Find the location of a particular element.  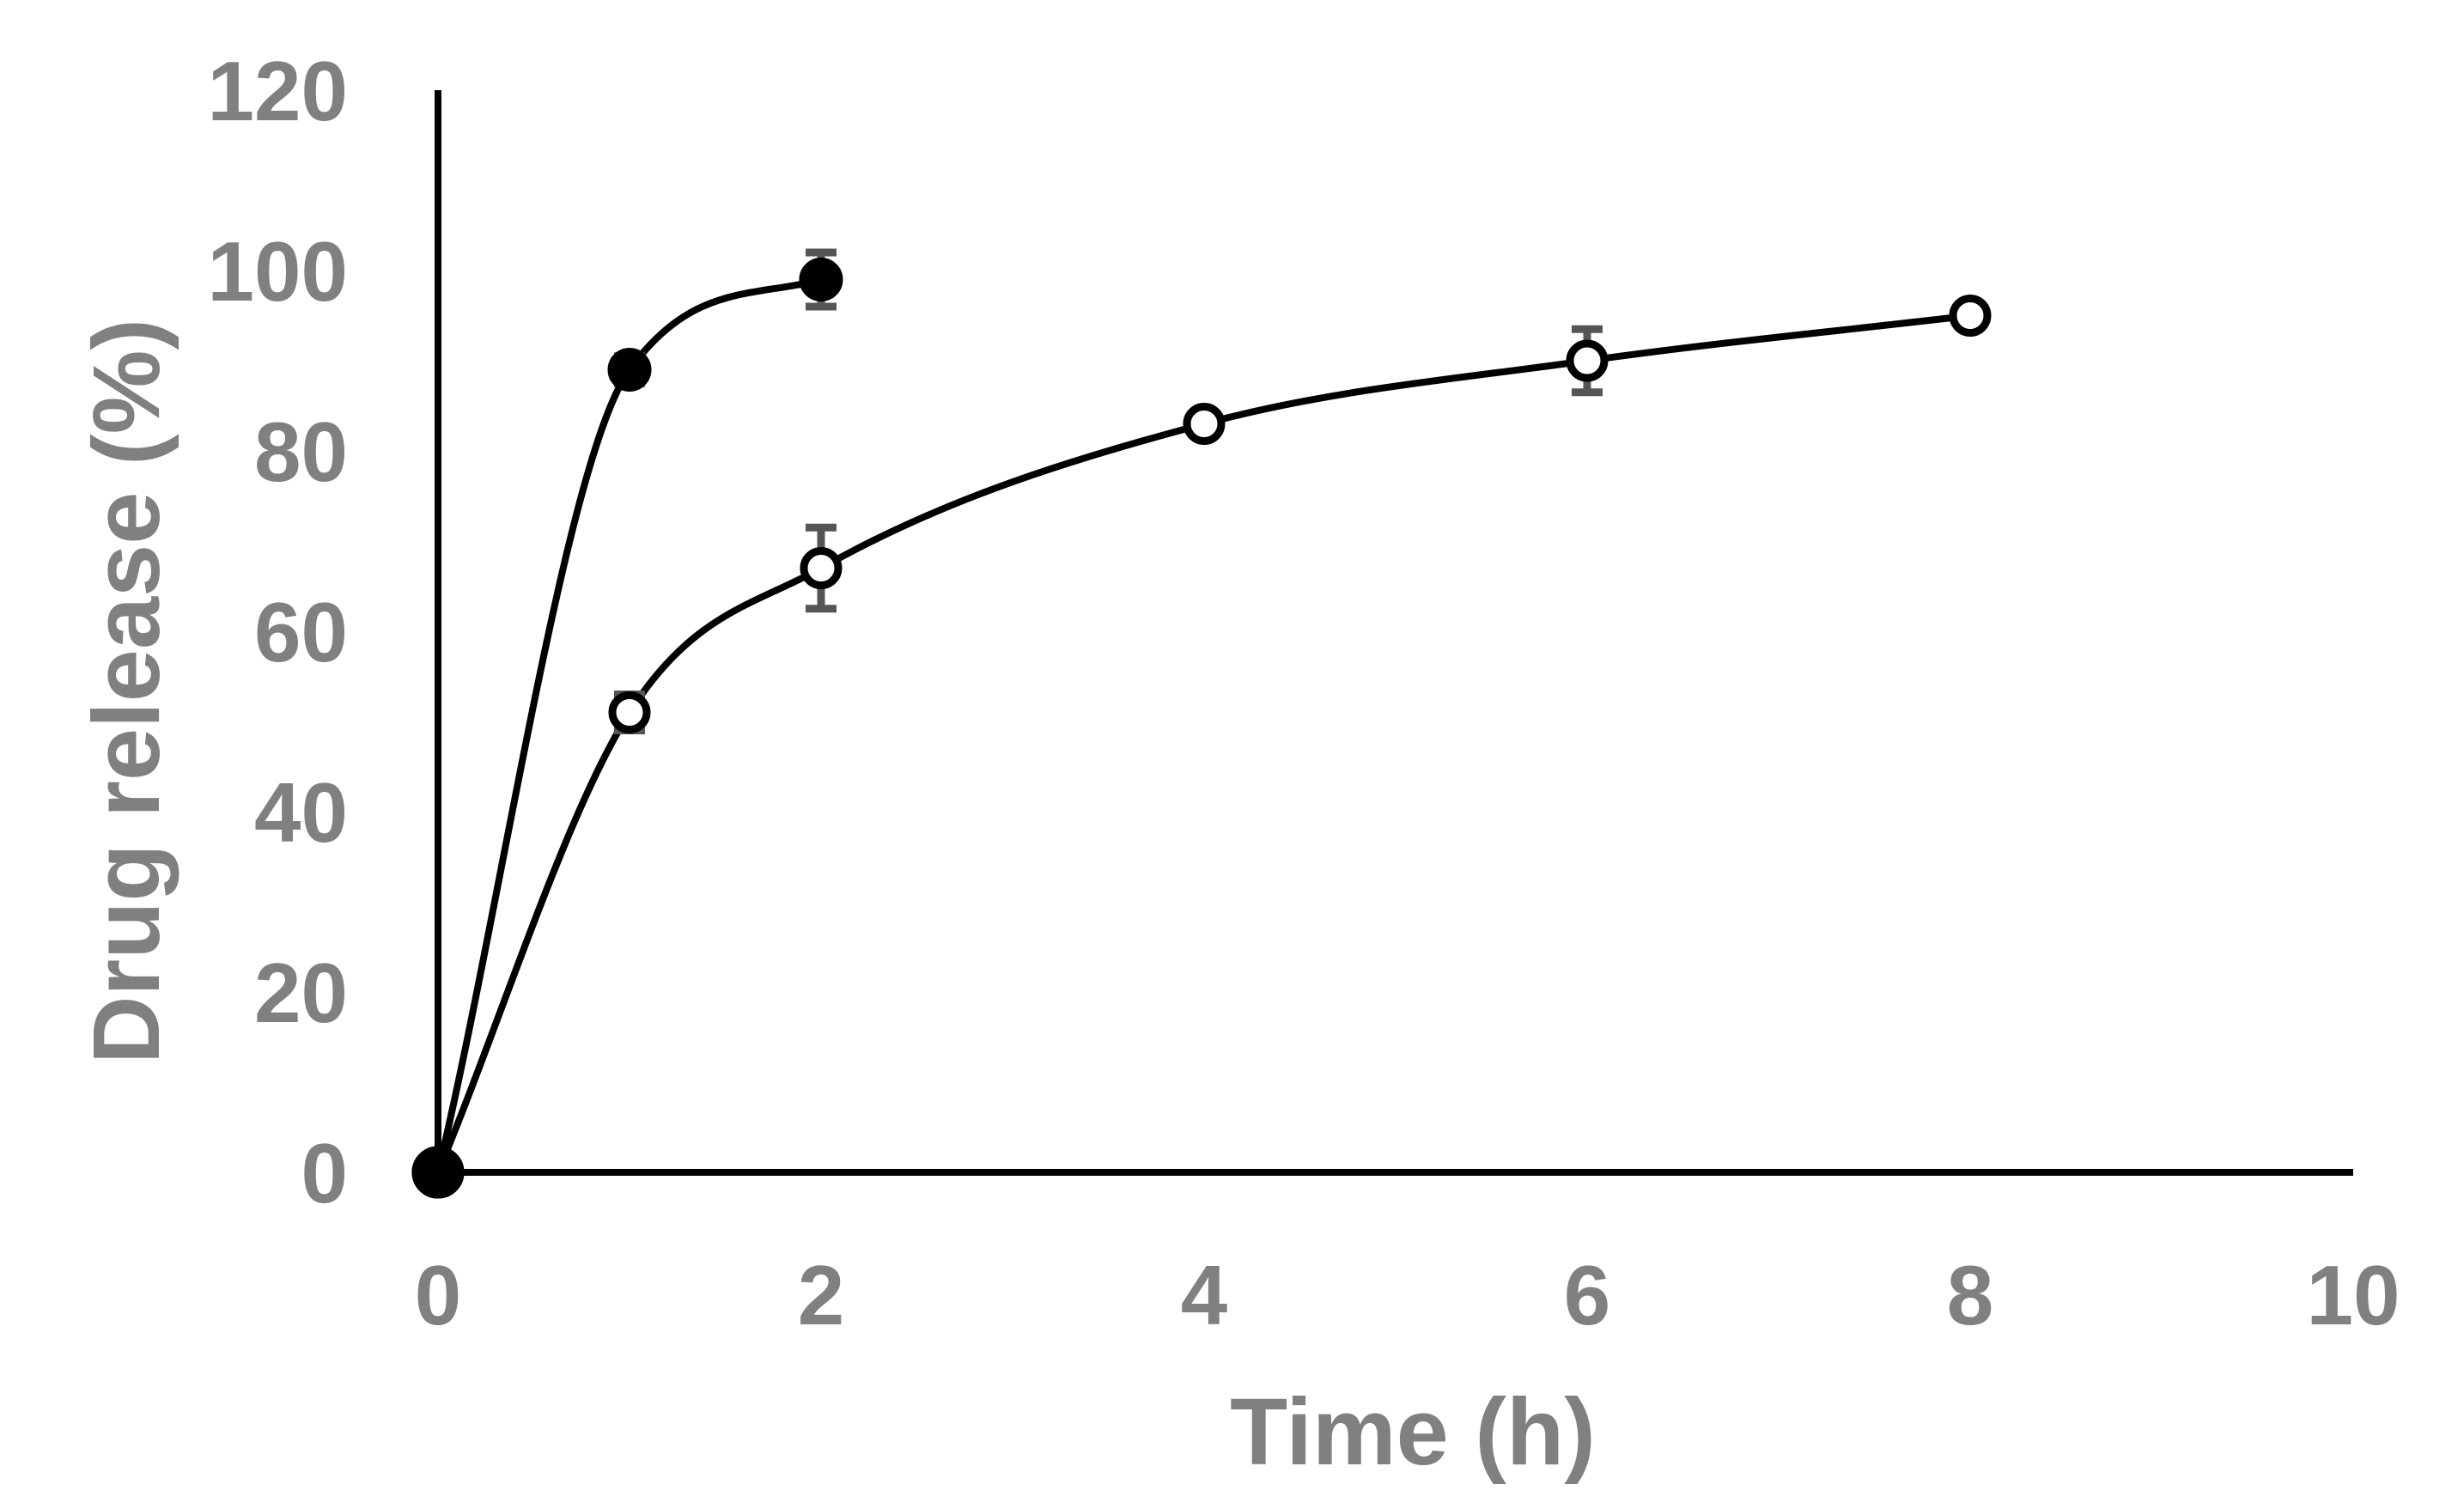

y-tick-label: 80 is located at coordinates (301, 452).